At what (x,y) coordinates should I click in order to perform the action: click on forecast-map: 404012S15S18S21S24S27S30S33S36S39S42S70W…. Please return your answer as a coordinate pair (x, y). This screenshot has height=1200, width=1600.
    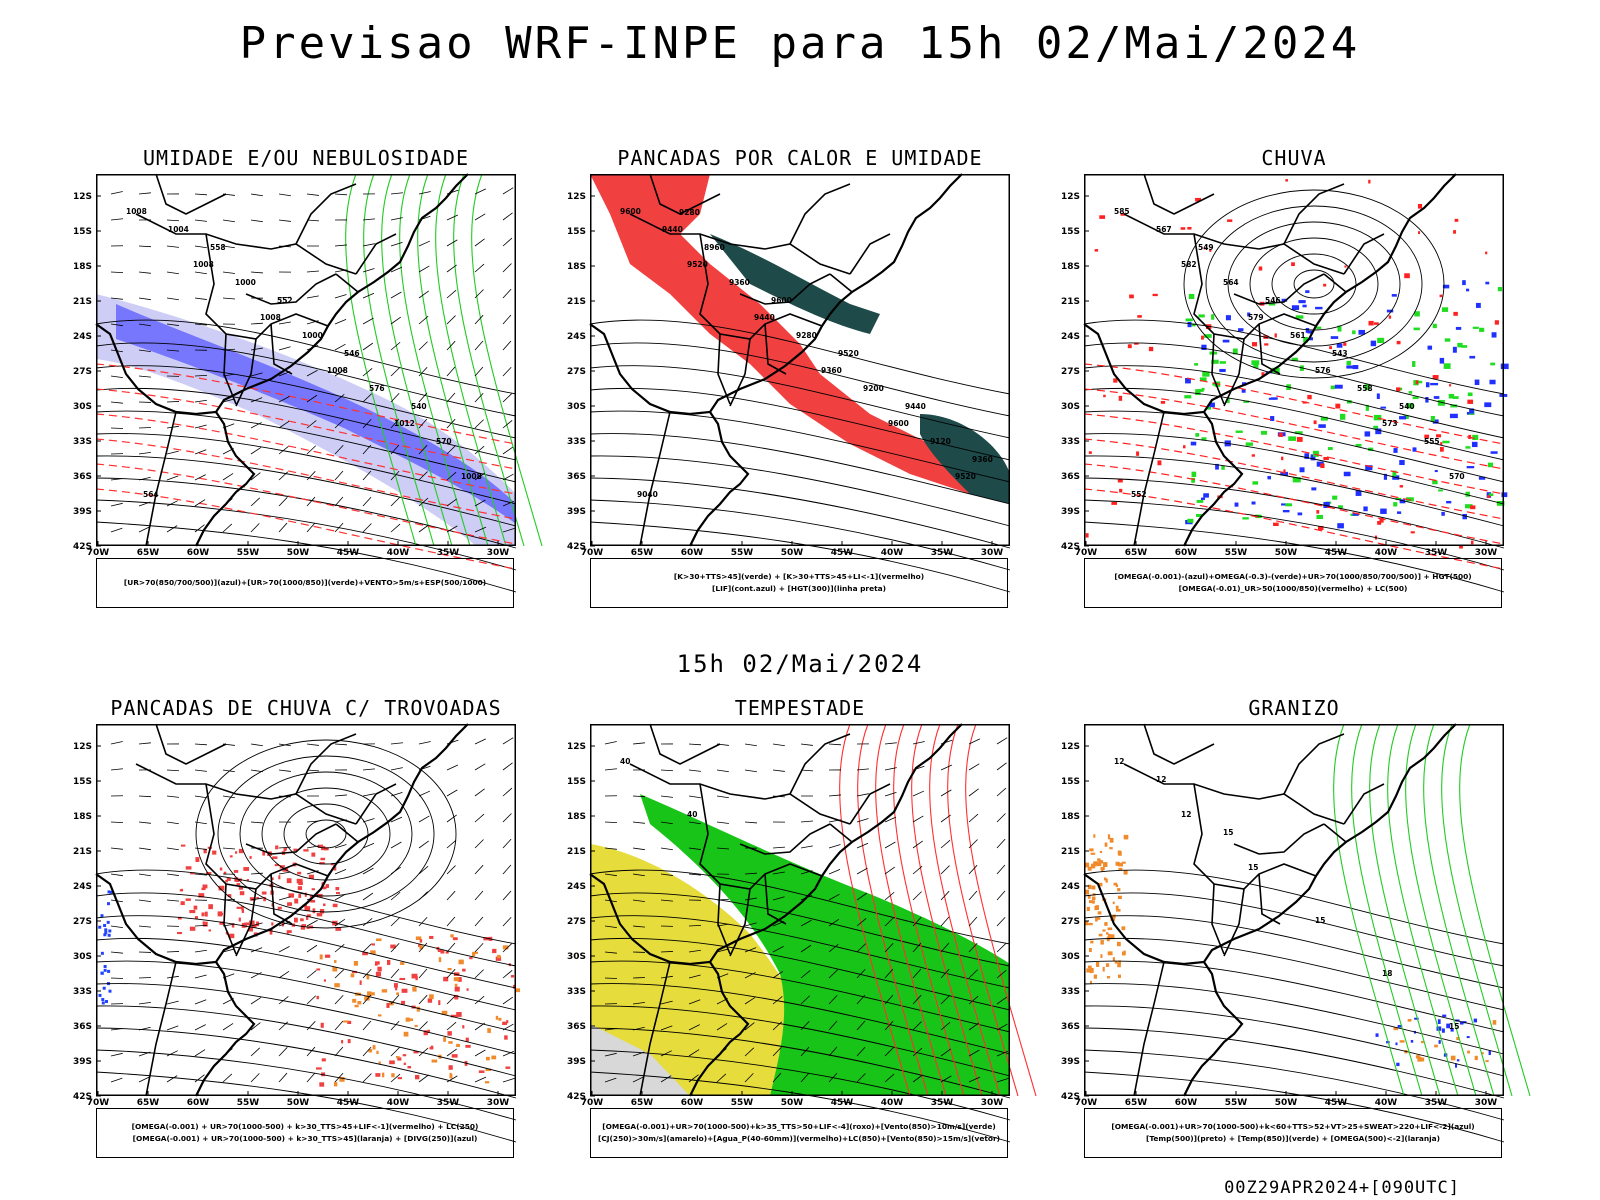
    Looking at the image, I should click on (802, 933).